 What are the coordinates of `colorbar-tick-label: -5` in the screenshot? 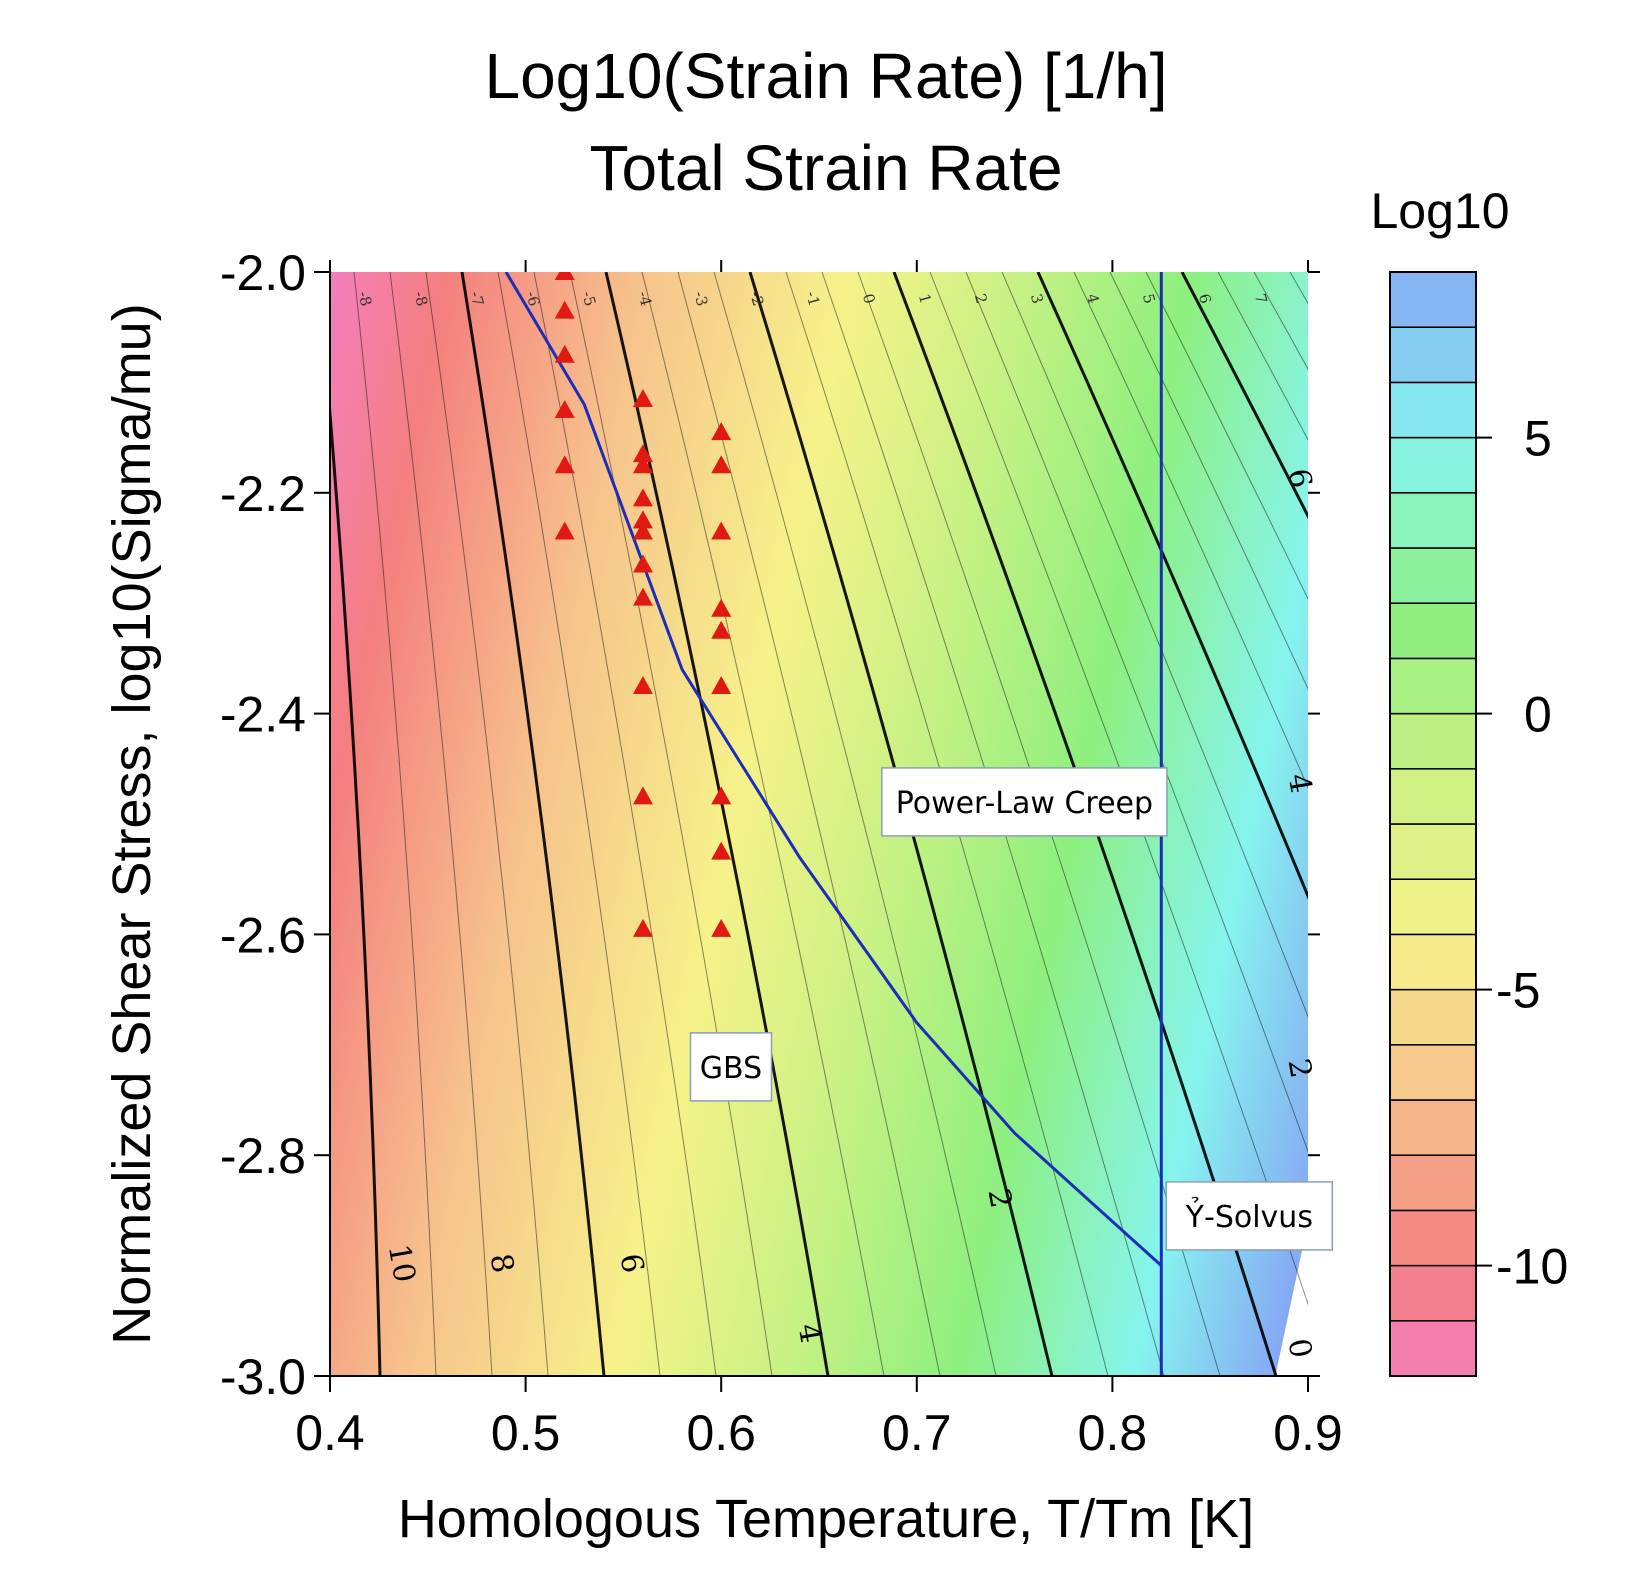 It's located at (1518, 991).